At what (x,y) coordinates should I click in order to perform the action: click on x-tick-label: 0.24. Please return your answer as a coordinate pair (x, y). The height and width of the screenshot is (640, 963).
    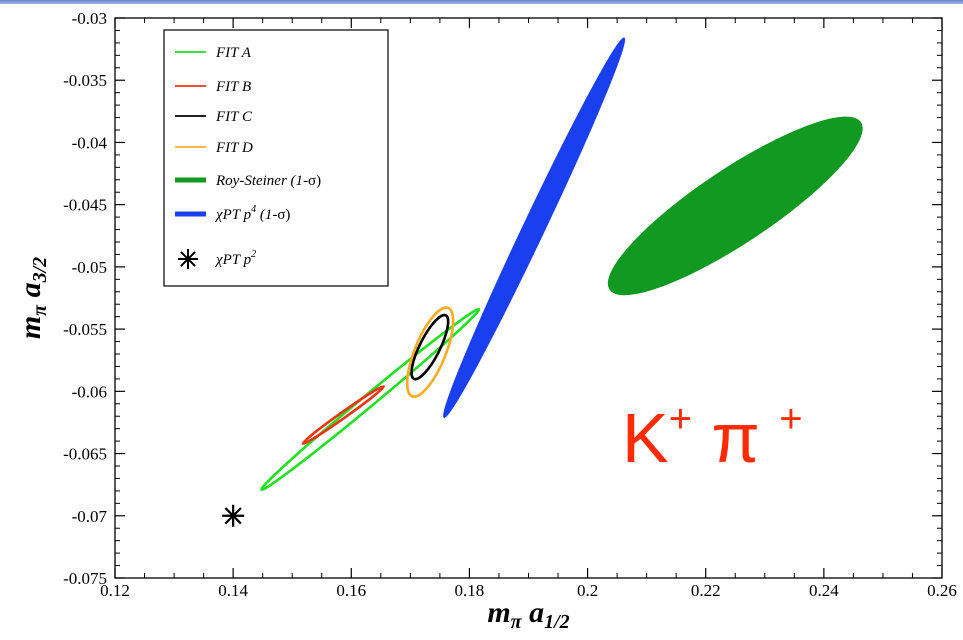
    Looking at the image, I should click on (824, 590).